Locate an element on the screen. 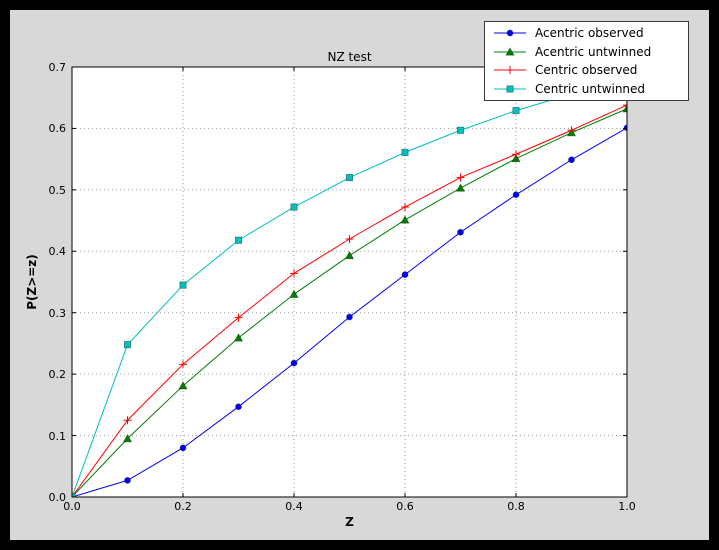 The image size is (719, 550). legend-label: Centric observed is located at coordinates (586, 70).